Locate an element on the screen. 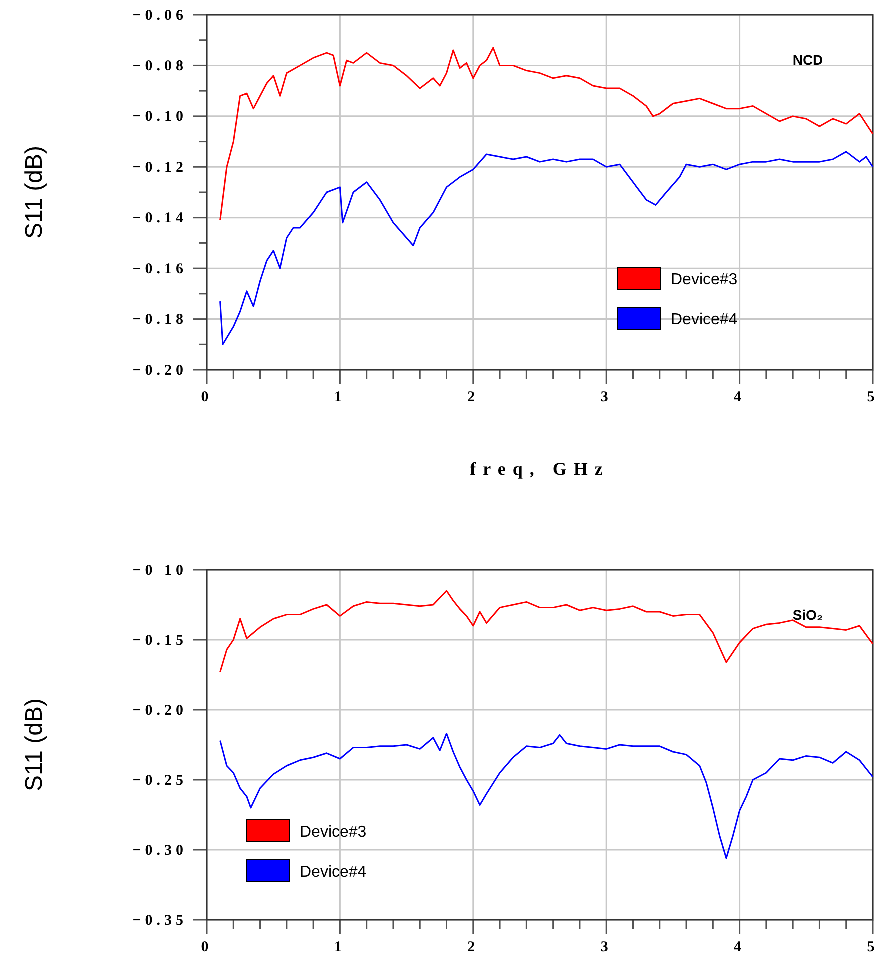  y-tick-label: −0.30 is located at coordinates (160, 850).